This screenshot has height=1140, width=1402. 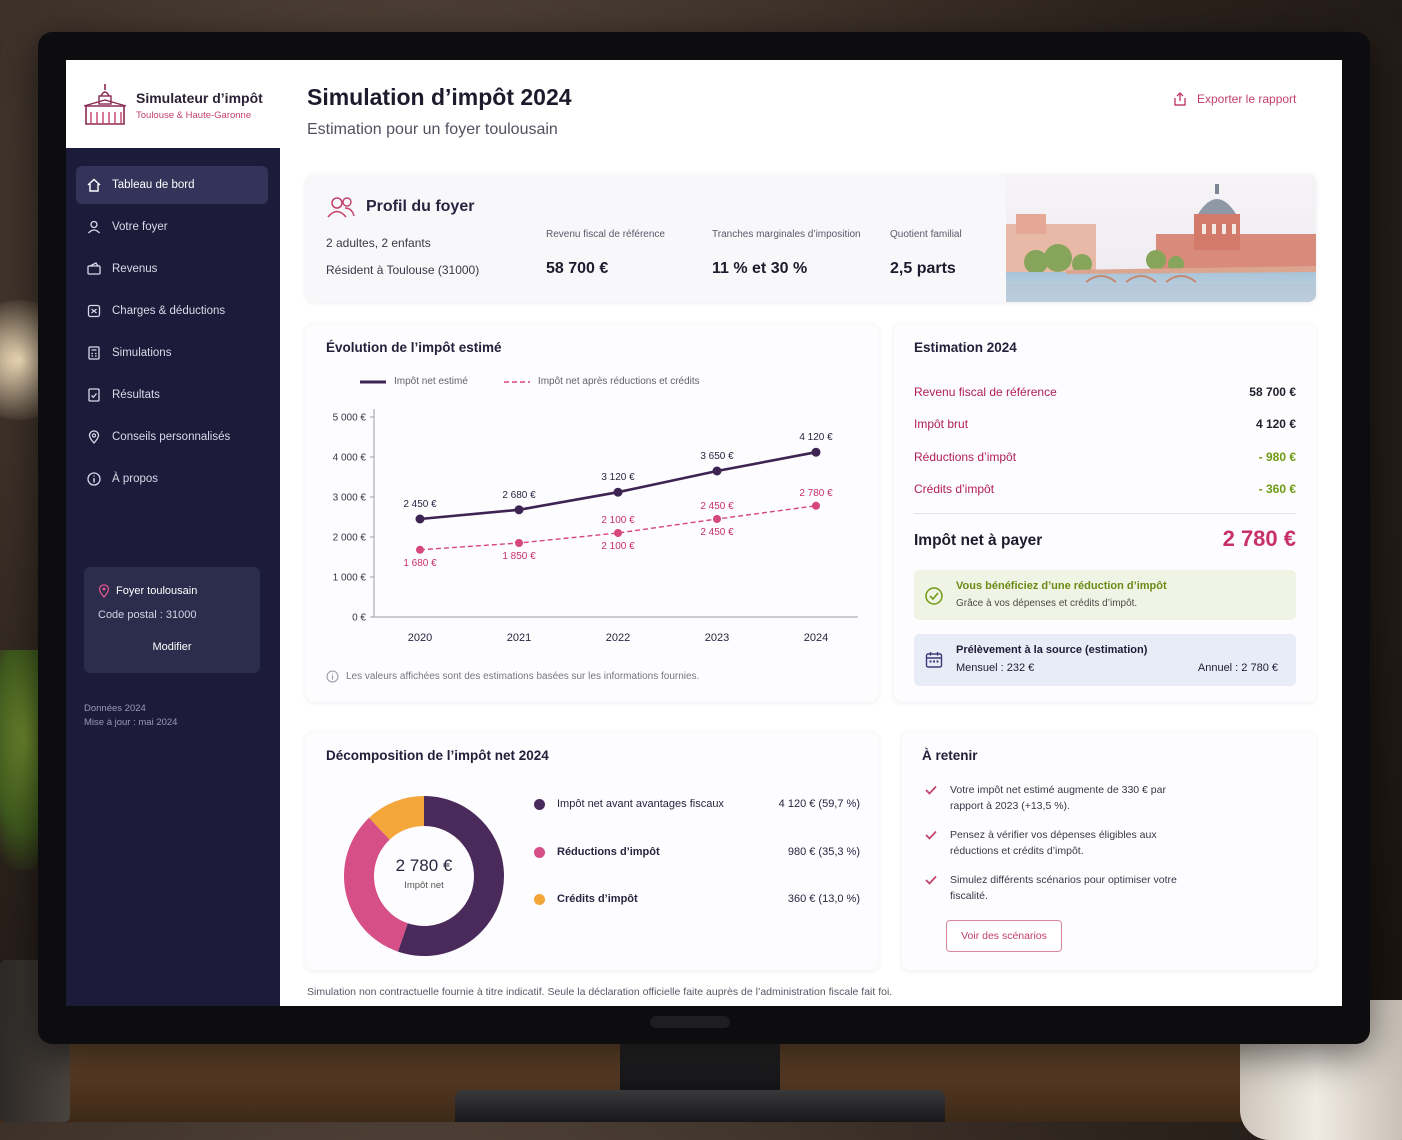 What do you see at coordinates (1277, 457) in the screenshot?
I see `est-value: - 980 €` at bounding box center [1277, 457].